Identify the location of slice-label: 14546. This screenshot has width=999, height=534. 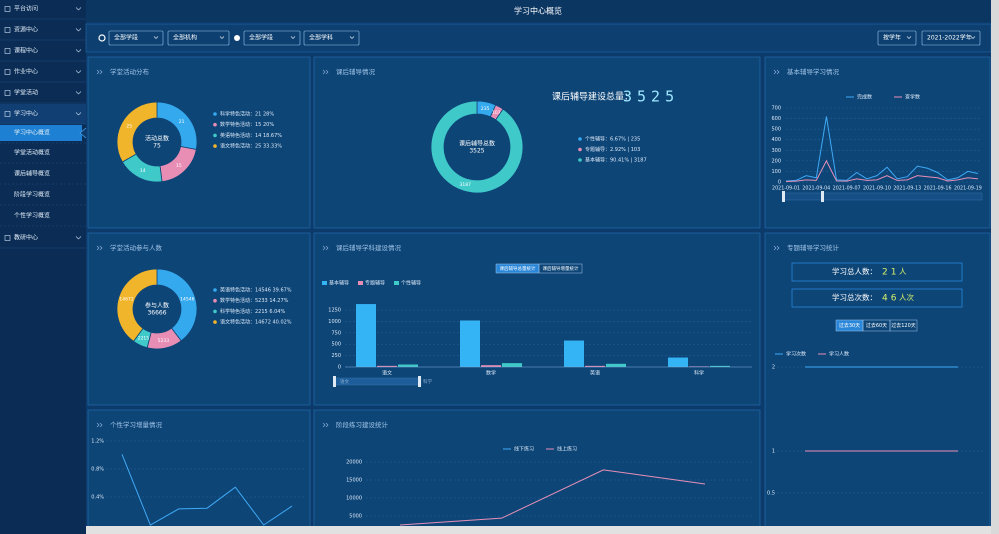
(187, 299).